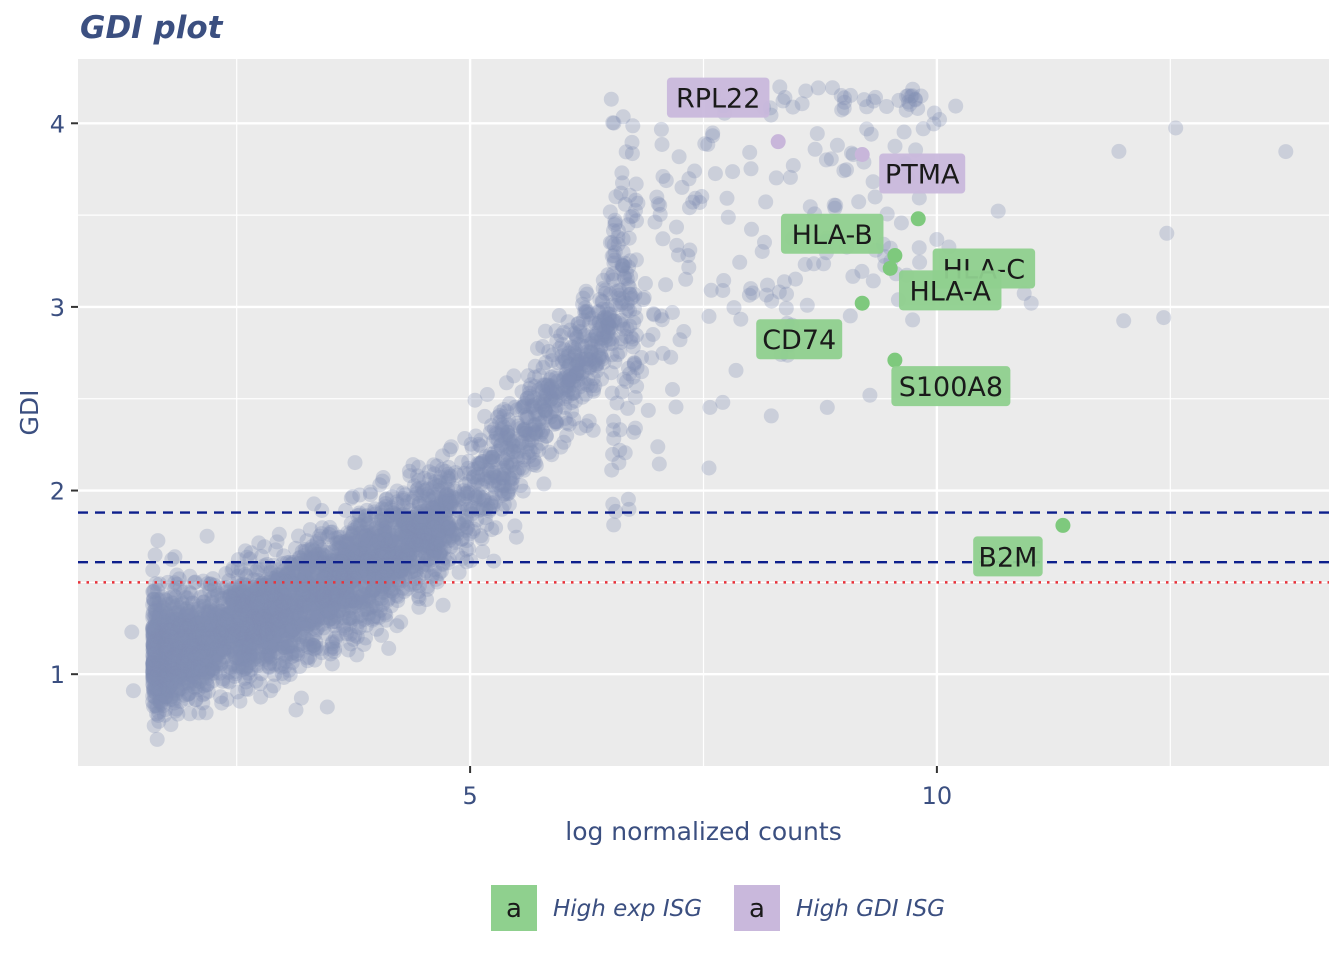 This screenshot has height=960, width=1344. I want to click on highlighted-gene-point, so click(862, 303).